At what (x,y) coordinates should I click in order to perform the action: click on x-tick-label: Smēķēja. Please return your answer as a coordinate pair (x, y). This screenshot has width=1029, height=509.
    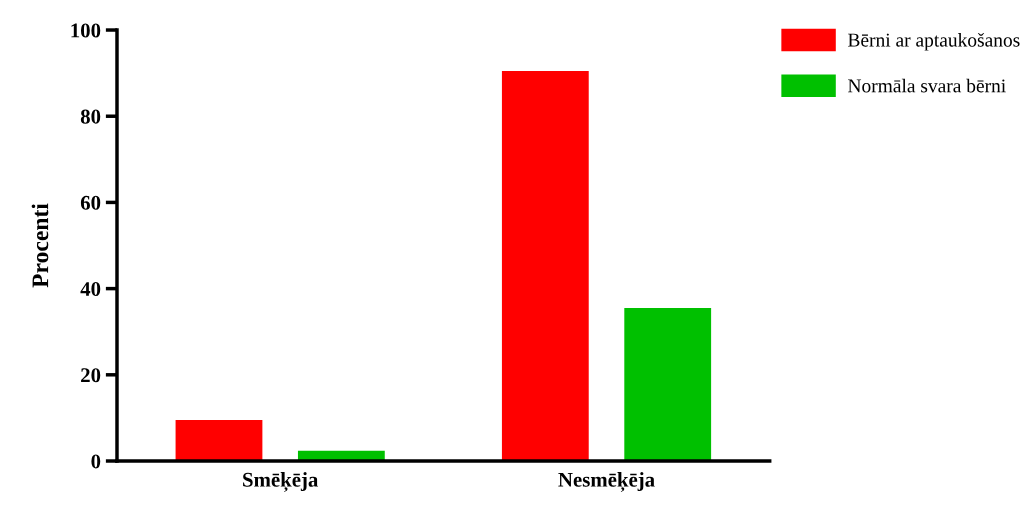
    Looking at the image, I should click on (281, 482).